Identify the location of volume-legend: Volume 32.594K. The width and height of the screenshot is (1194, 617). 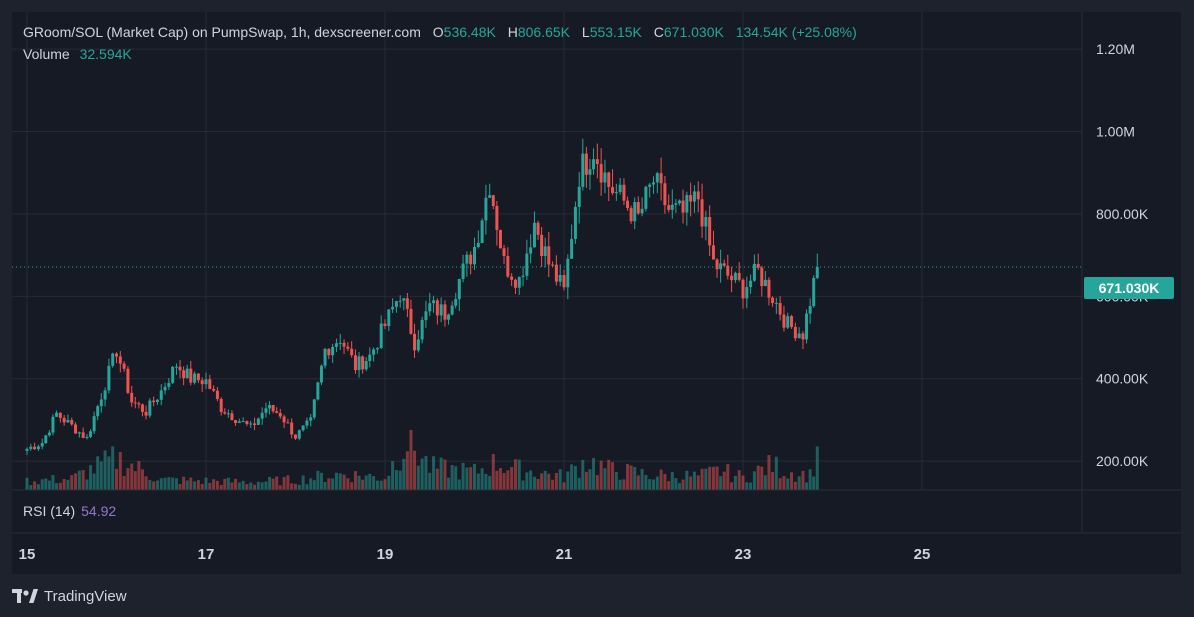
(77, 54).